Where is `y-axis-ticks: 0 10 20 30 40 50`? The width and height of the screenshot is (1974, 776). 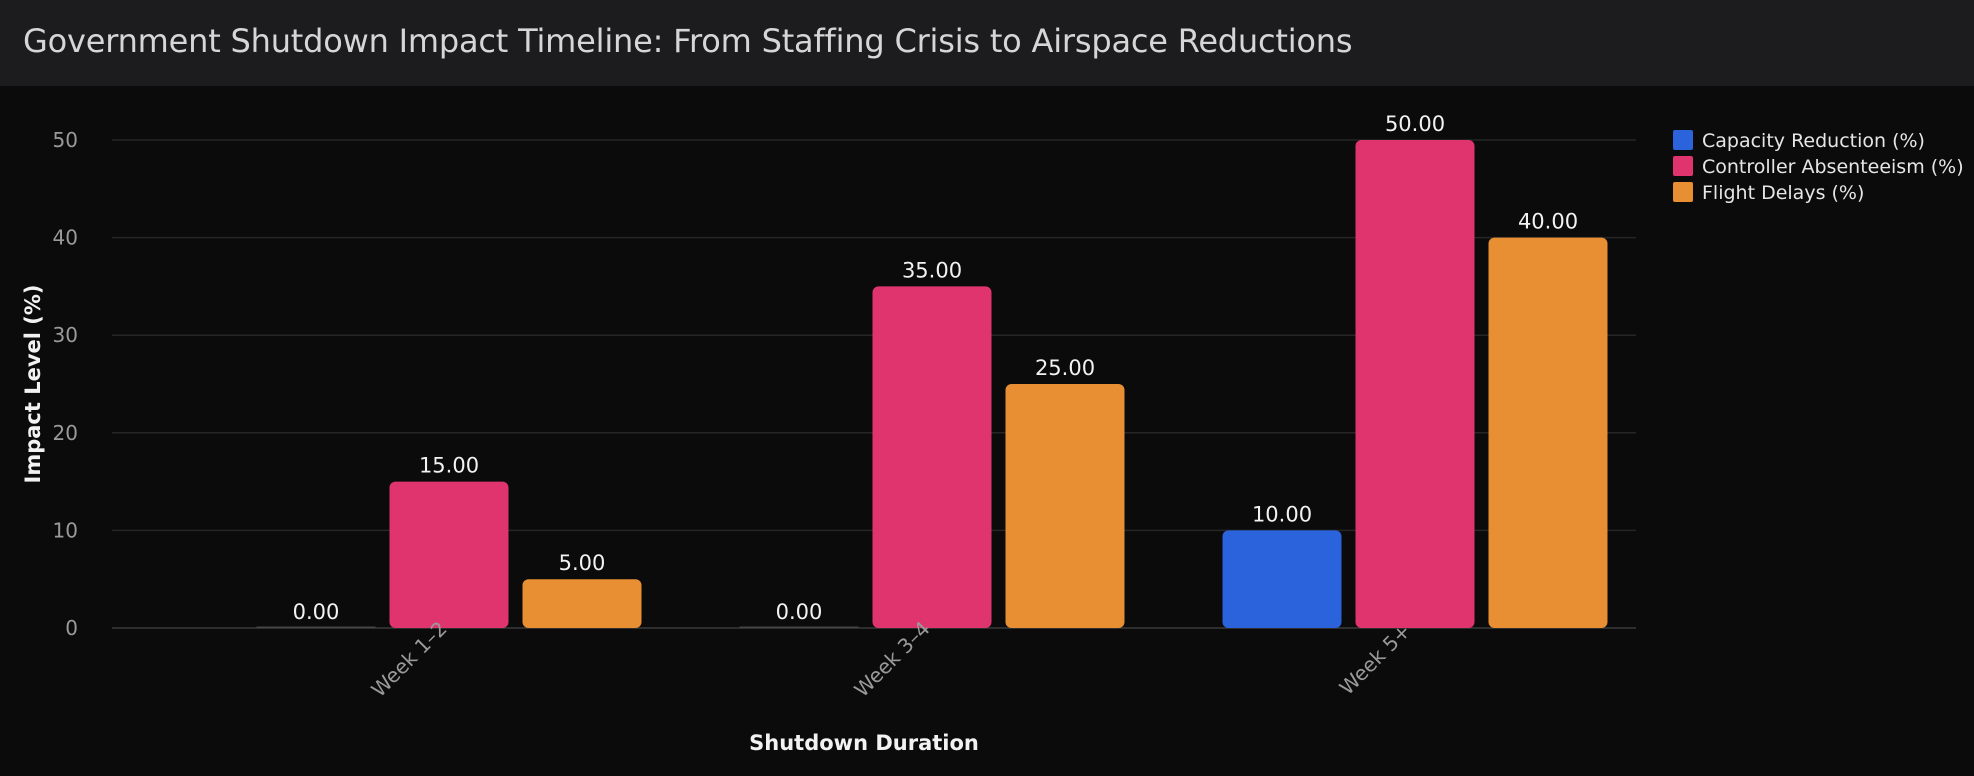 y-axis-ticks: 0 10 20 30 40 50 is located at coordinates (65, 384).